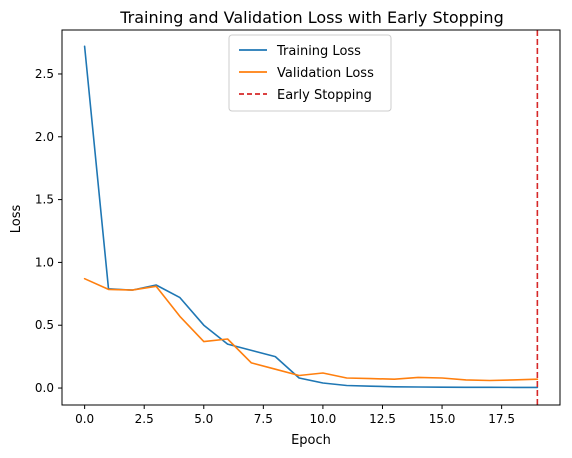  Describe the element at coordinates (44, 200) in the screenshot. I see `y-tick-label: 1.5` at that location.